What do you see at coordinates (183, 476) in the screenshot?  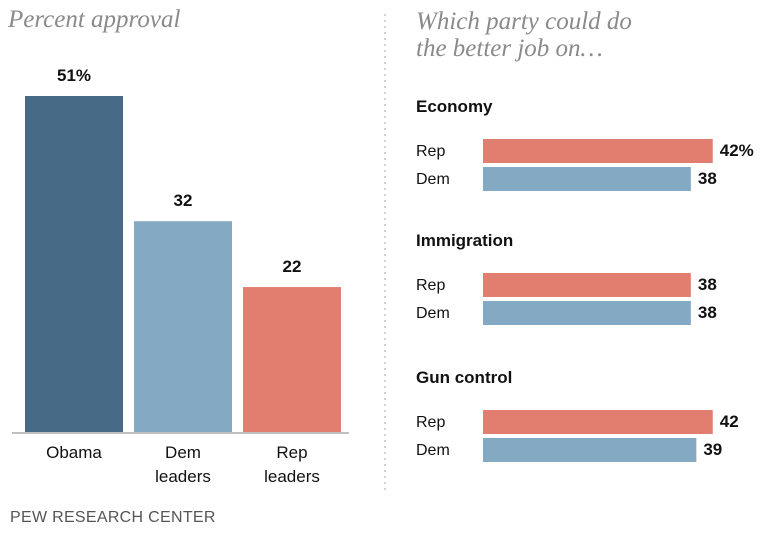 I see `category-label-2-line-2: leaders` at bounding box center [183, 476].